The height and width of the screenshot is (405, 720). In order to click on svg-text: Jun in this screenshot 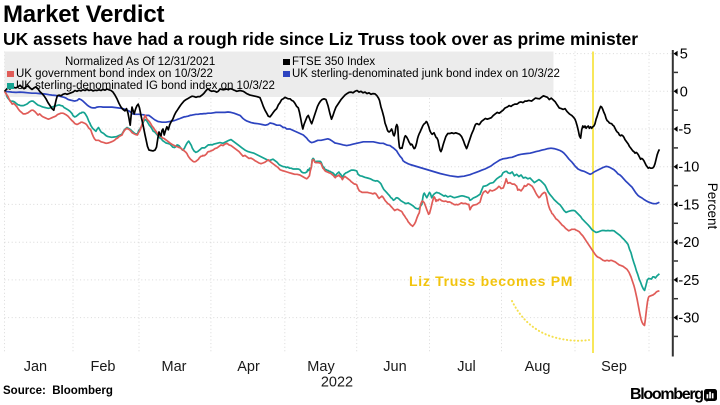, I will do `click(394, 367)`.